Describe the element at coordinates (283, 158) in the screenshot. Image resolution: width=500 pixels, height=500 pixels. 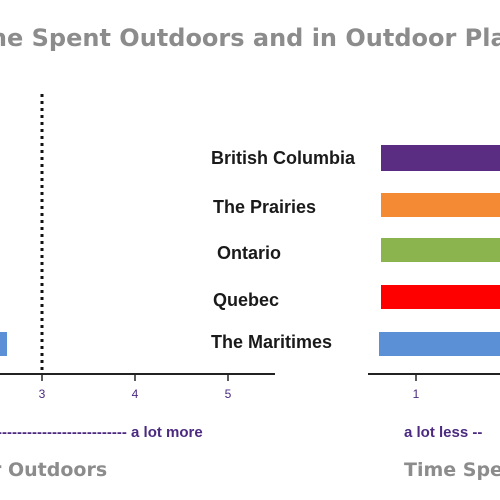
I see `category-label-british-columbia: British Columbia` at that location.